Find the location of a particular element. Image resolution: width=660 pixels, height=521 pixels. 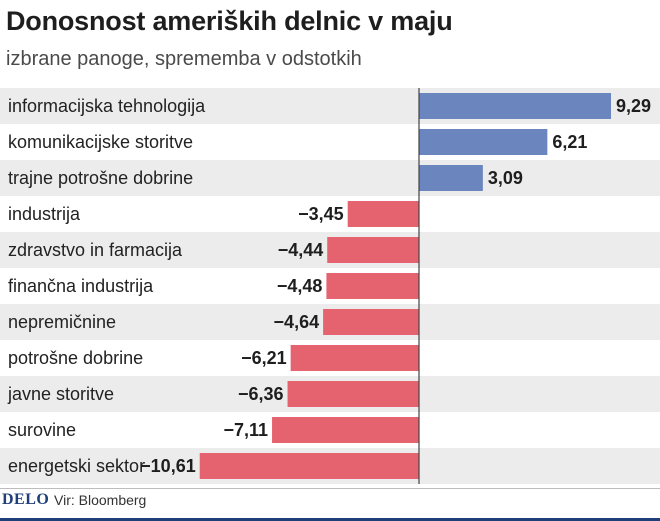

value-label: −3,45 is located at coordinates (321, 214).